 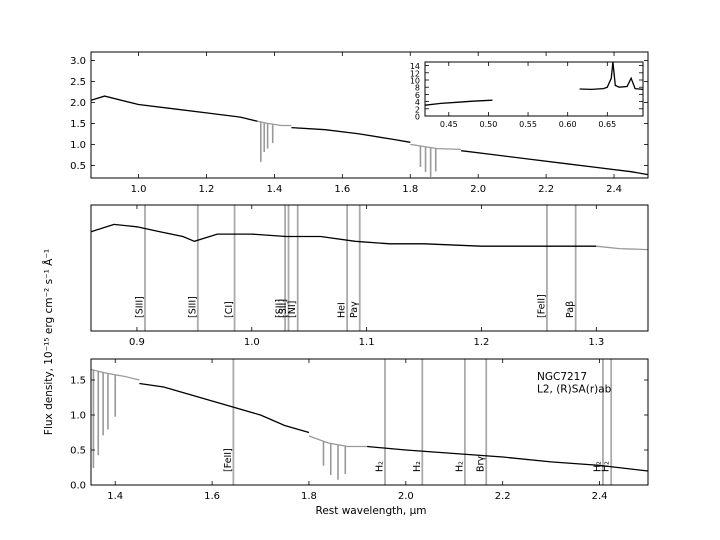 I want to click on top-panel-xtick-label-3: 1.6, so click(x=342, y=189).